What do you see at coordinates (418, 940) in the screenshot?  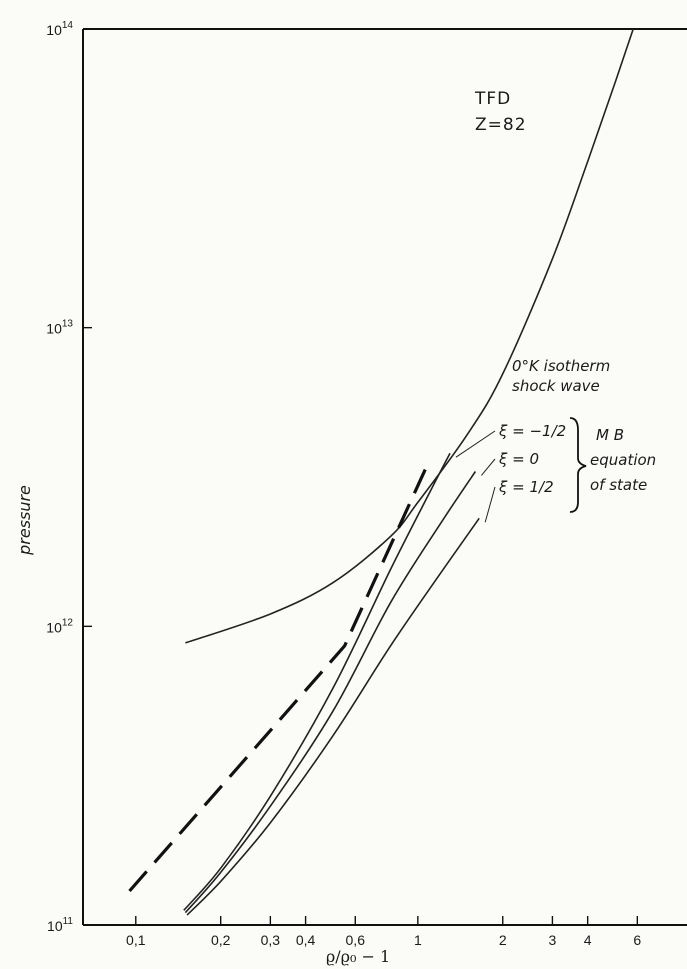 I see `x-tick-label: 1` at bounding box center [418, 940].